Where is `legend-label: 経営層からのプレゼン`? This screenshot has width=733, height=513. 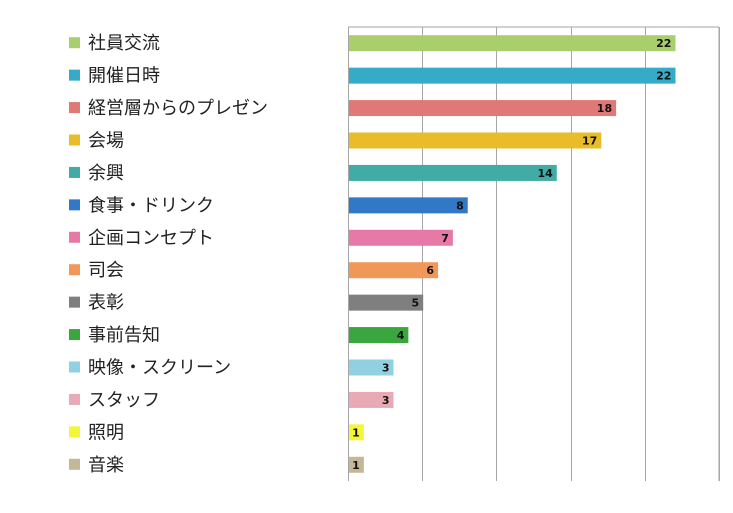 legend-label: 経営層からのプレゼン is located at coordinates (178, 108).